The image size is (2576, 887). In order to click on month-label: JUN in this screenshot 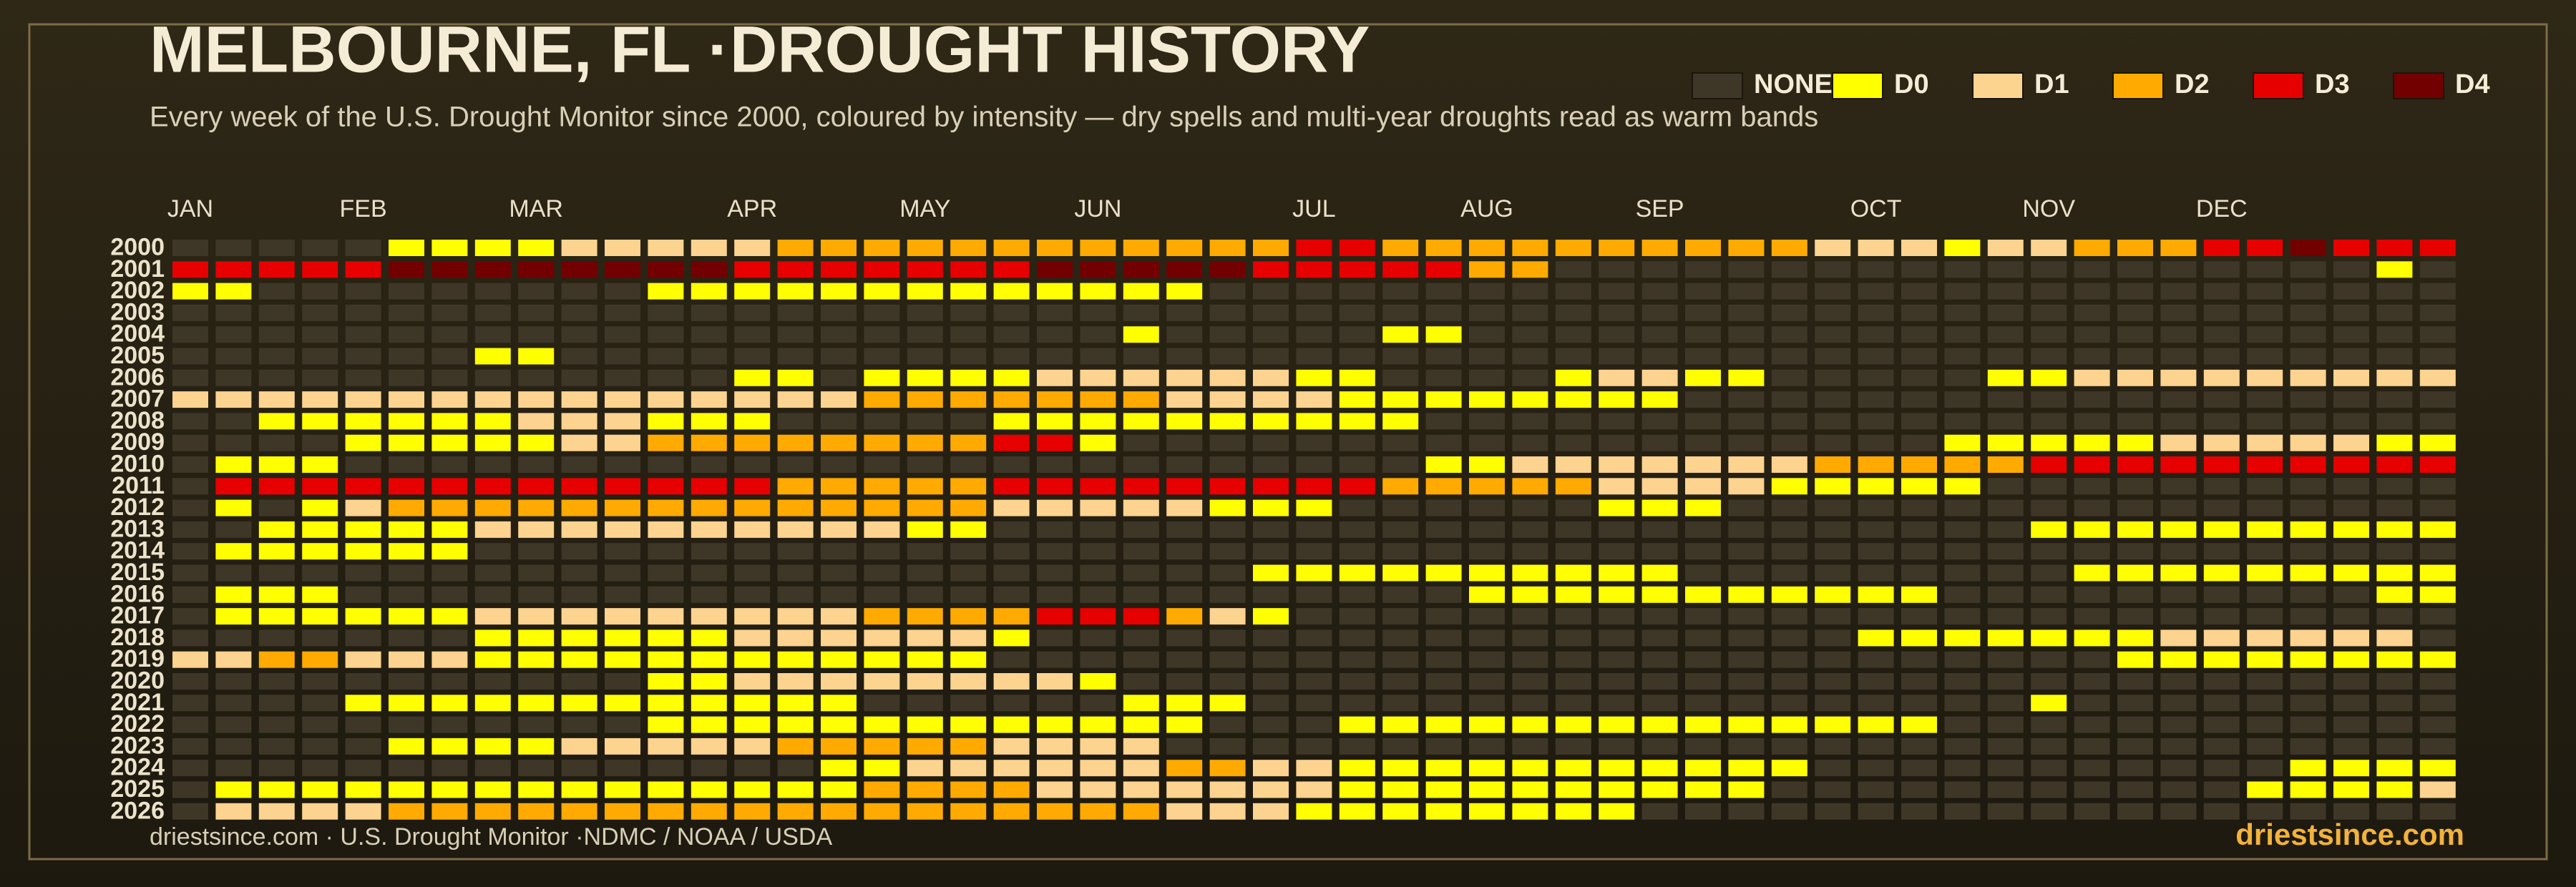, I will do `click(1097, 209)`.